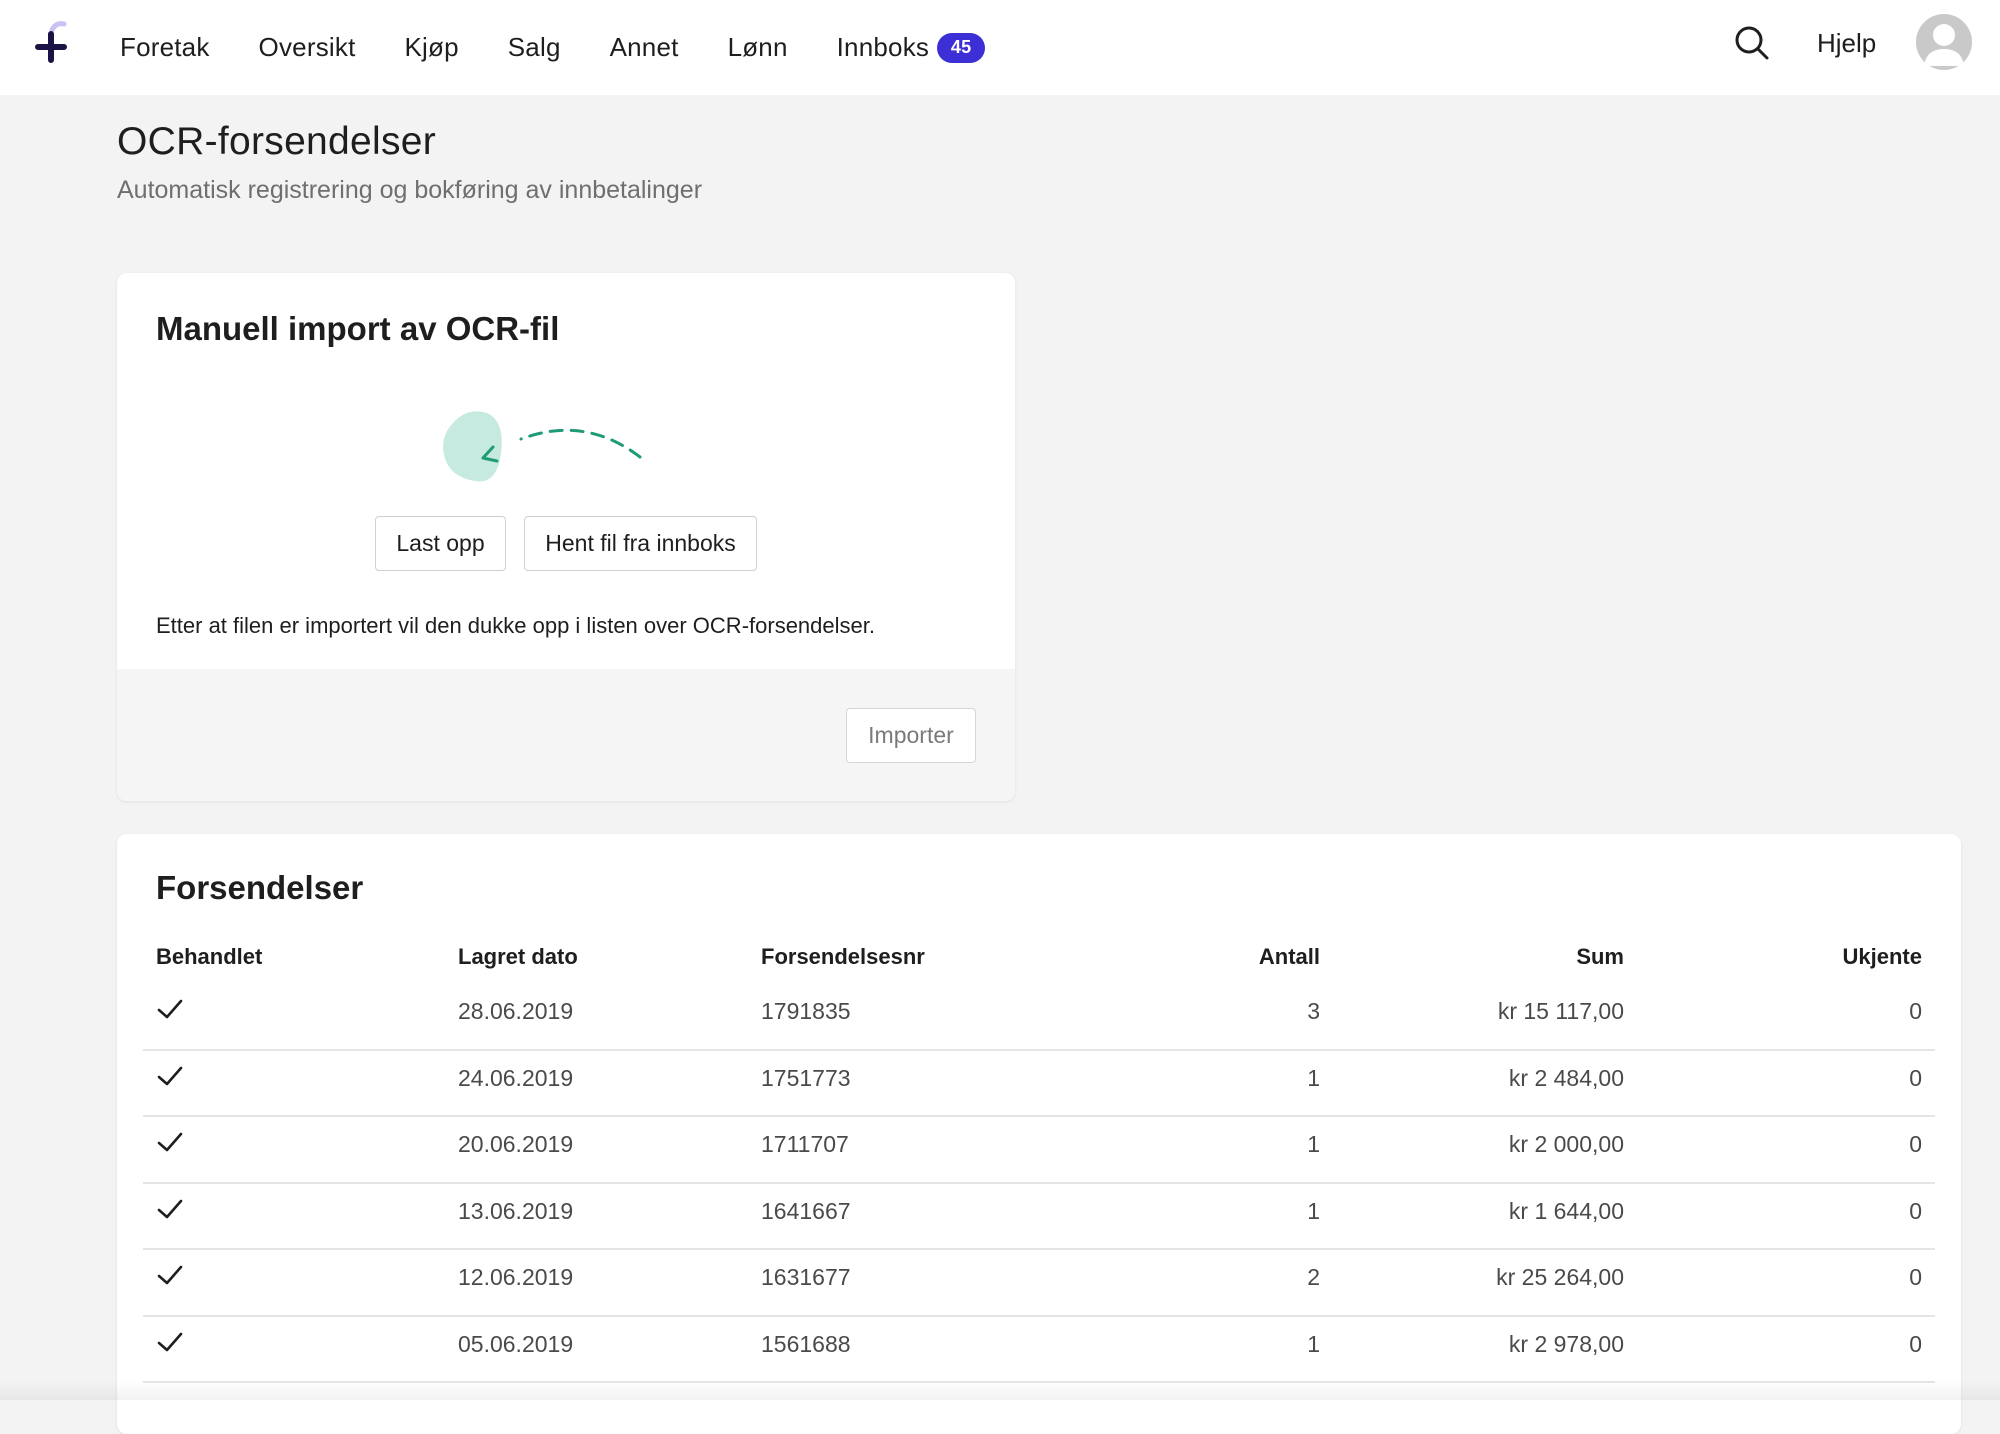 The width and height of the screenshot is (2000, 1434). What do you see at coordinates (1313, 1011) in the screenshot?
I see `row-count: 3` at bounding box center [1313, 1011].